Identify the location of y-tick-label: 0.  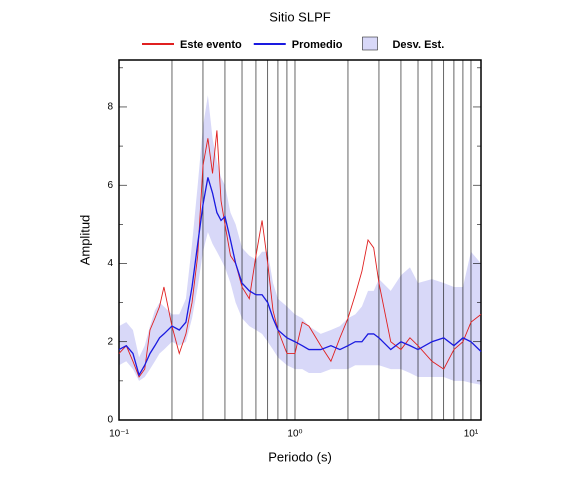
(110, 420).